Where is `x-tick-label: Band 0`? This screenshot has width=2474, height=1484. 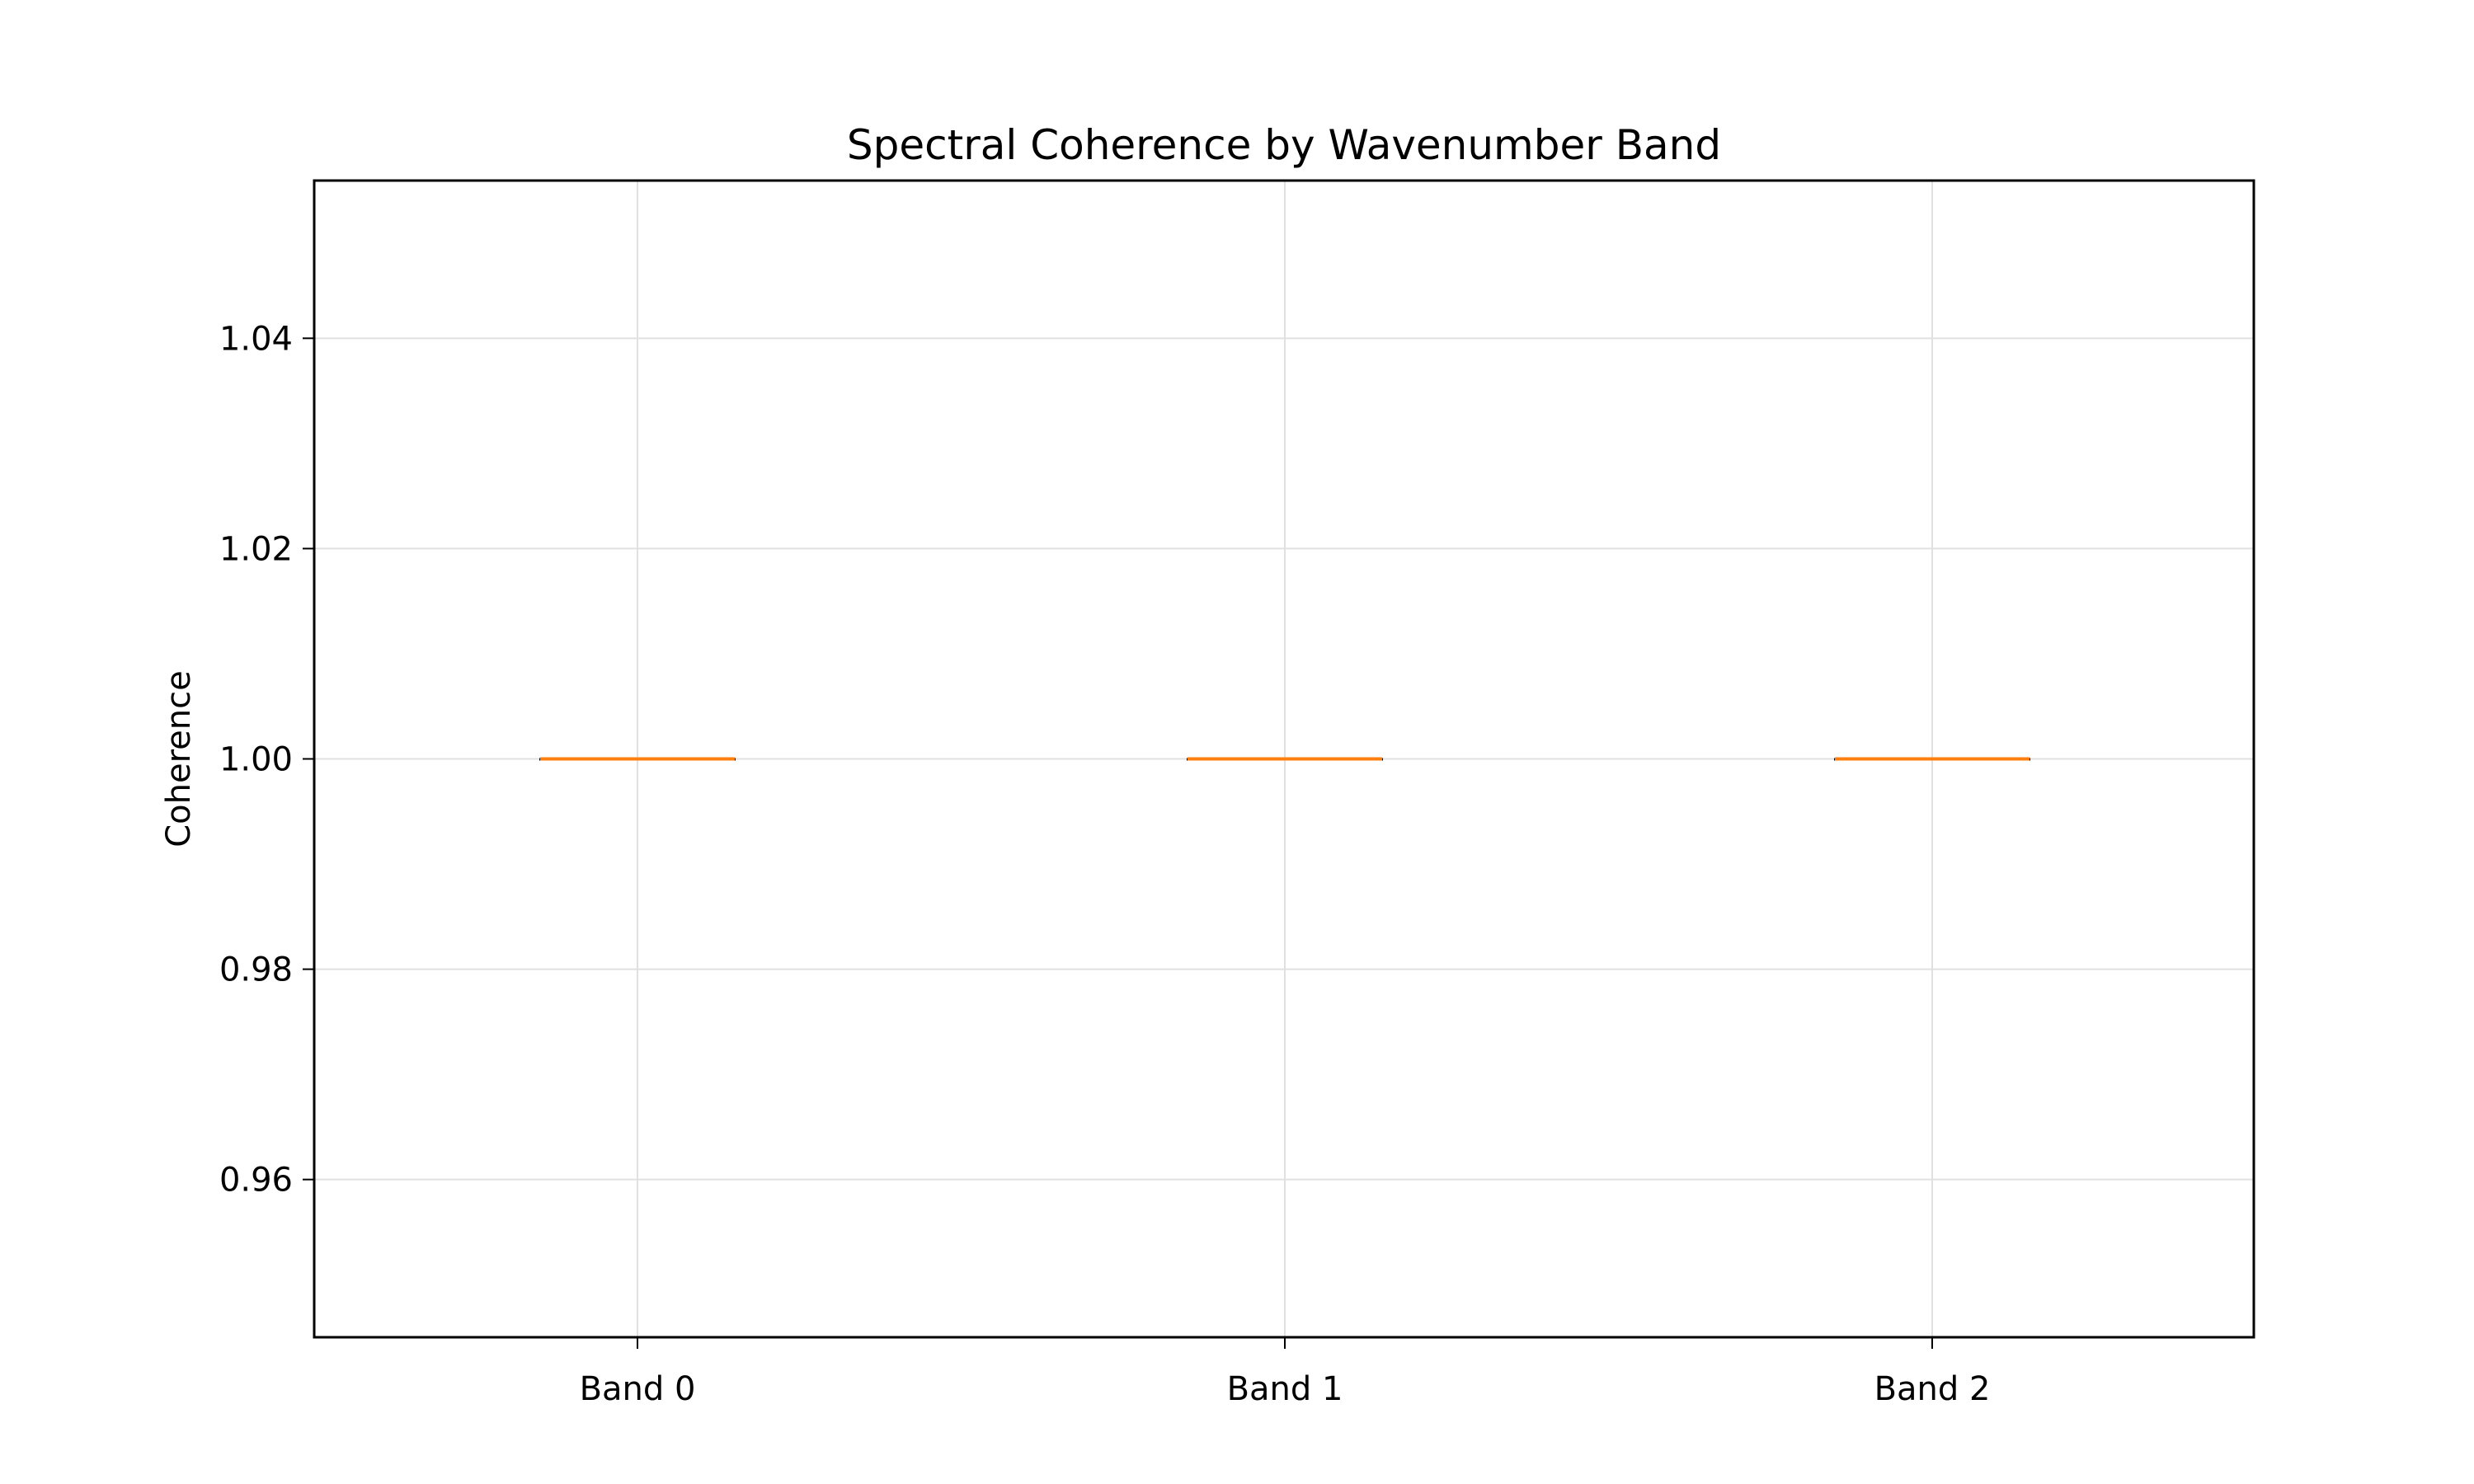
x-tick-label: Band 0 is located at coordinates (638, 1389).